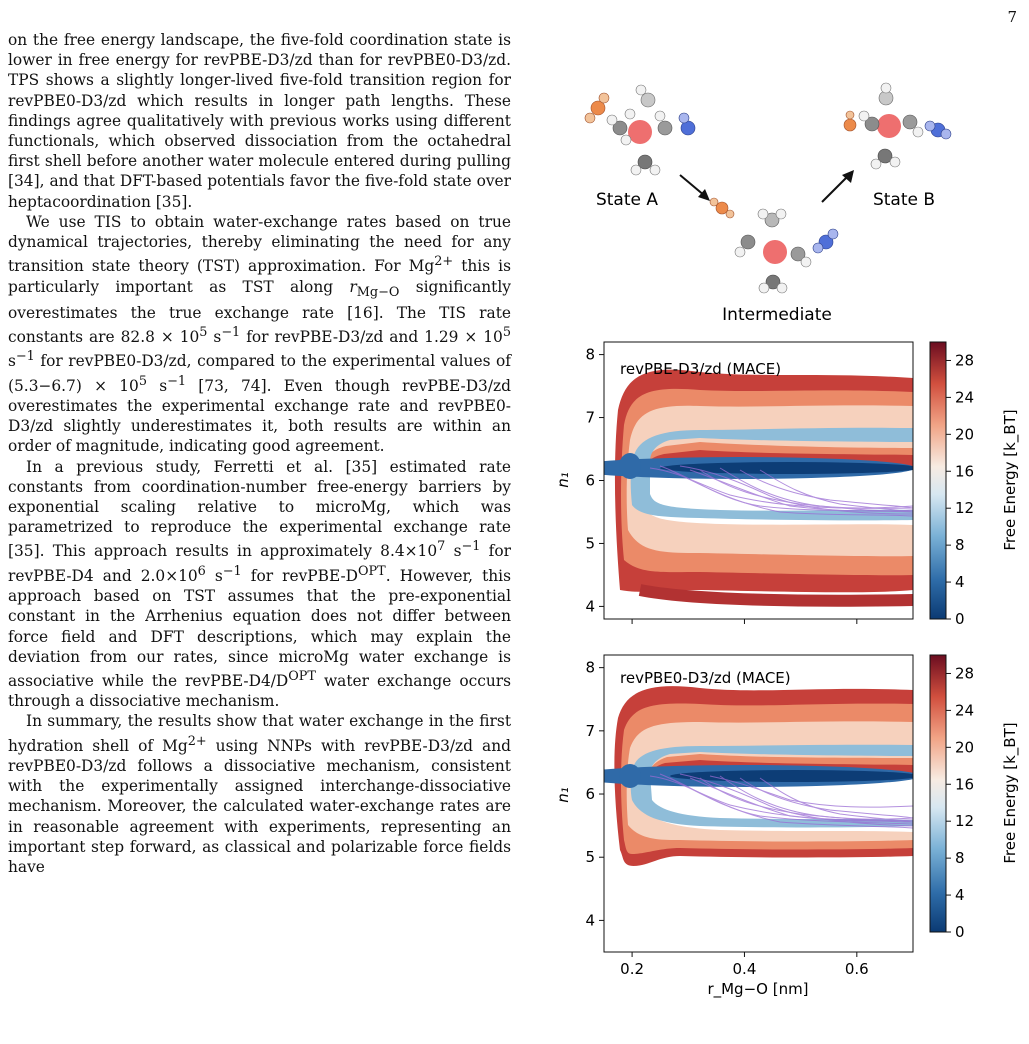 The width and height of the screenshot is (1029, 1044). What do you see at coordinates (960, 489) in the screenshot?
I see `colorbar-1-ticks: 0 4 8 12 16 20 24 28` at bounding box center [960, 489].